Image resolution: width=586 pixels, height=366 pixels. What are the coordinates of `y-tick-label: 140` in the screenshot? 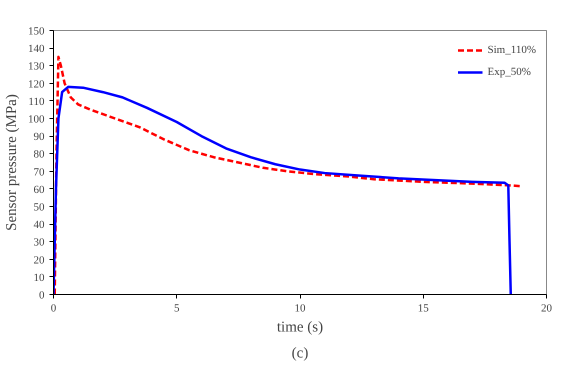 It's located at (36, 49).